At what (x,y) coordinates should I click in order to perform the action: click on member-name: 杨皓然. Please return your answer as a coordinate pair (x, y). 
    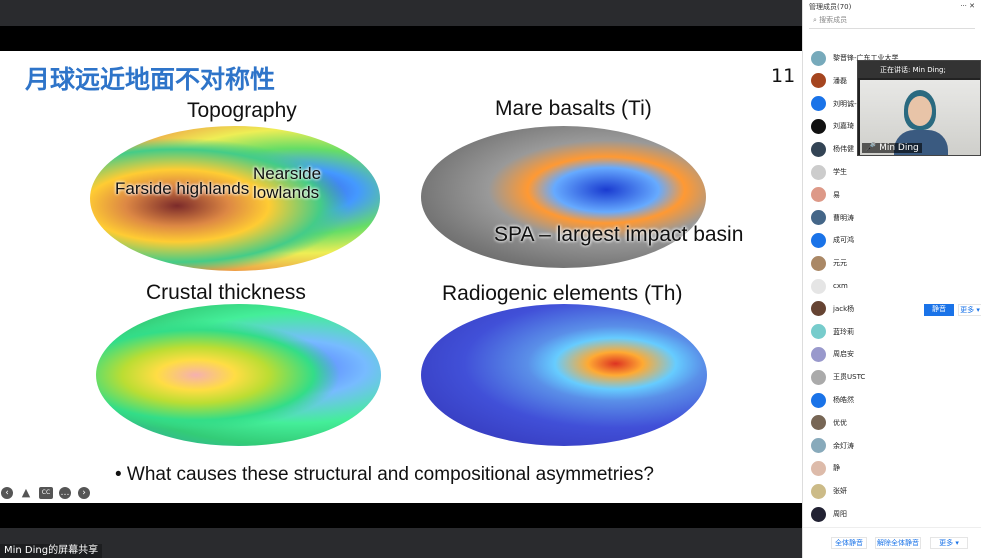
    Looking at the image, I should click on (843, 400).